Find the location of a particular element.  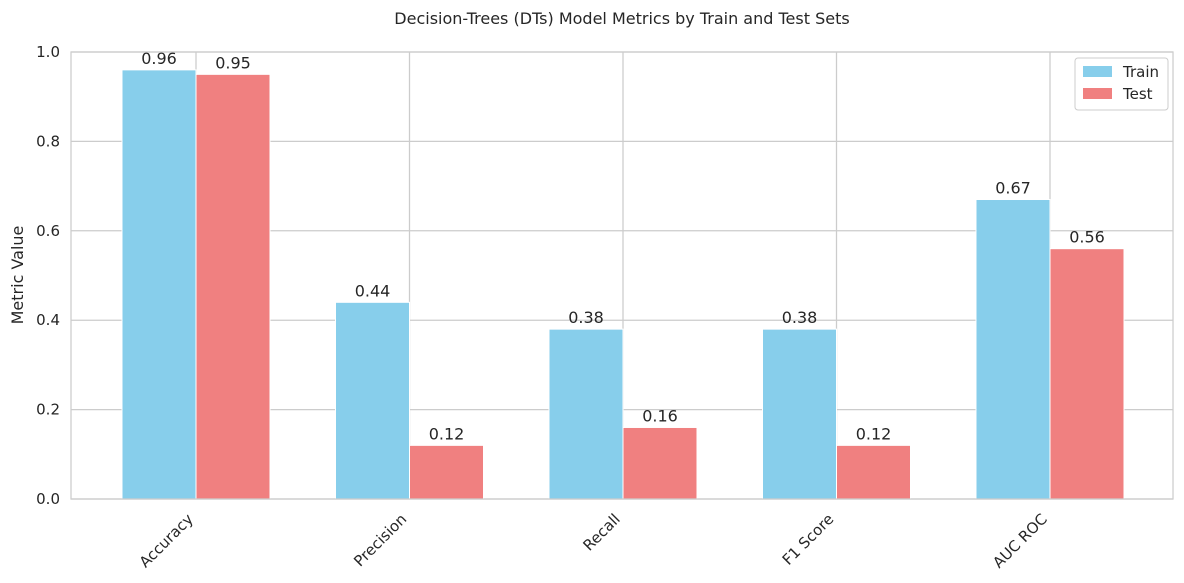

bar-value-label: 0.95 is located at coordinates (233, 62).